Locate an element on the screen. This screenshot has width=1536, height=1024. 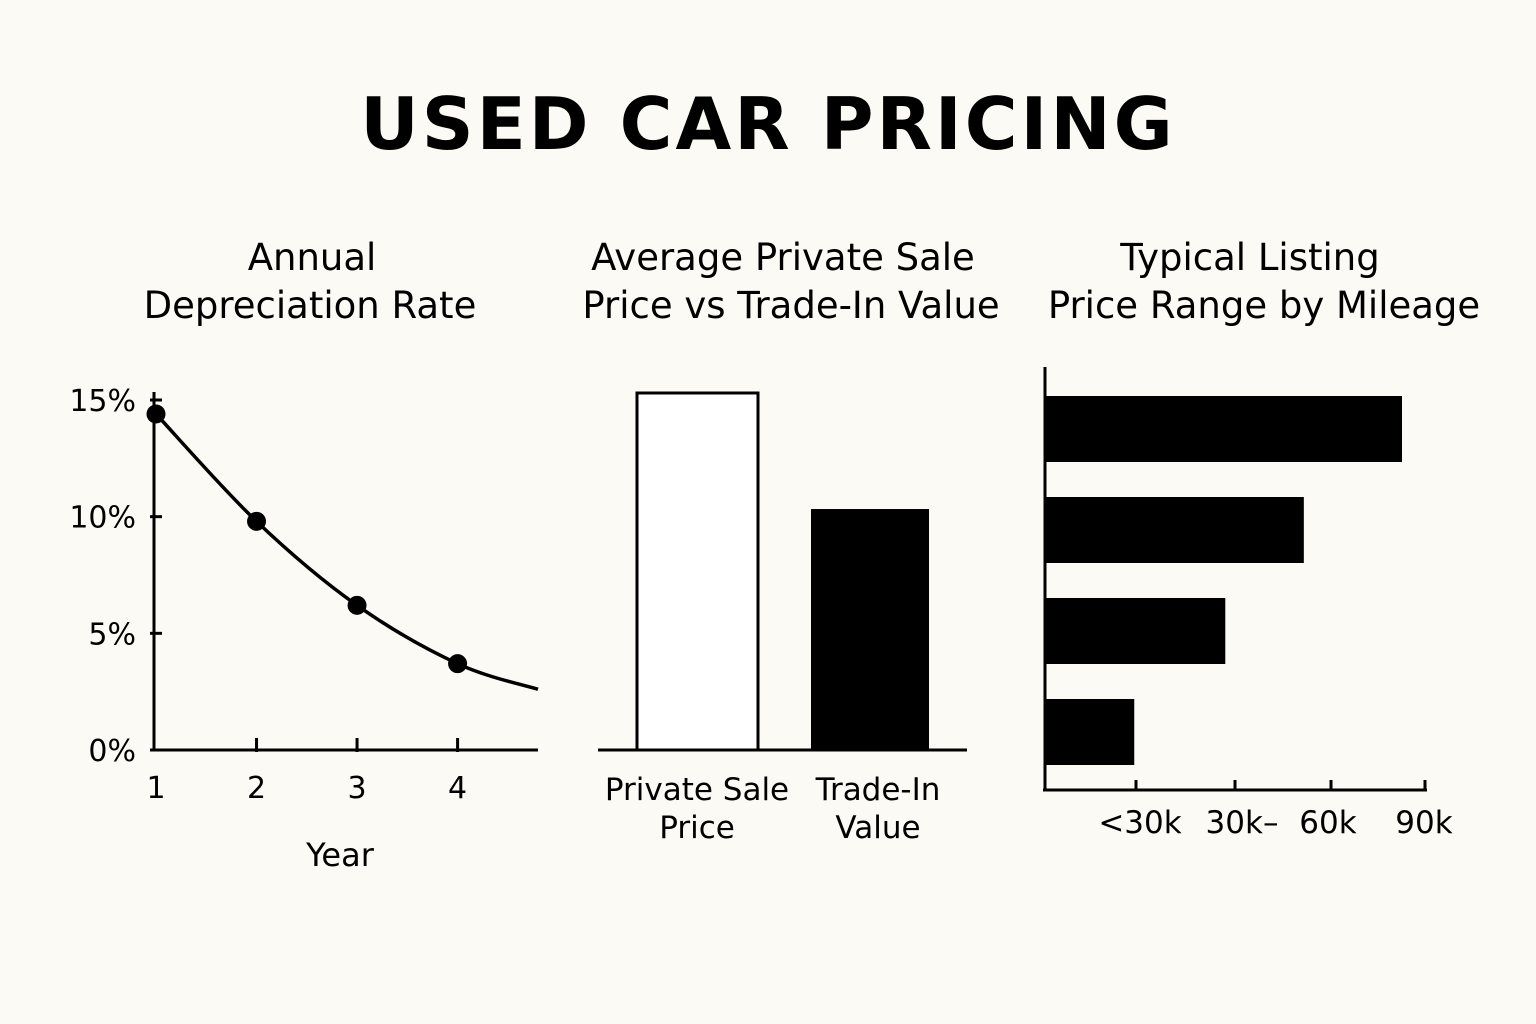
depreciation-x-tick-label: 3 is located at coordinates (357, 788).